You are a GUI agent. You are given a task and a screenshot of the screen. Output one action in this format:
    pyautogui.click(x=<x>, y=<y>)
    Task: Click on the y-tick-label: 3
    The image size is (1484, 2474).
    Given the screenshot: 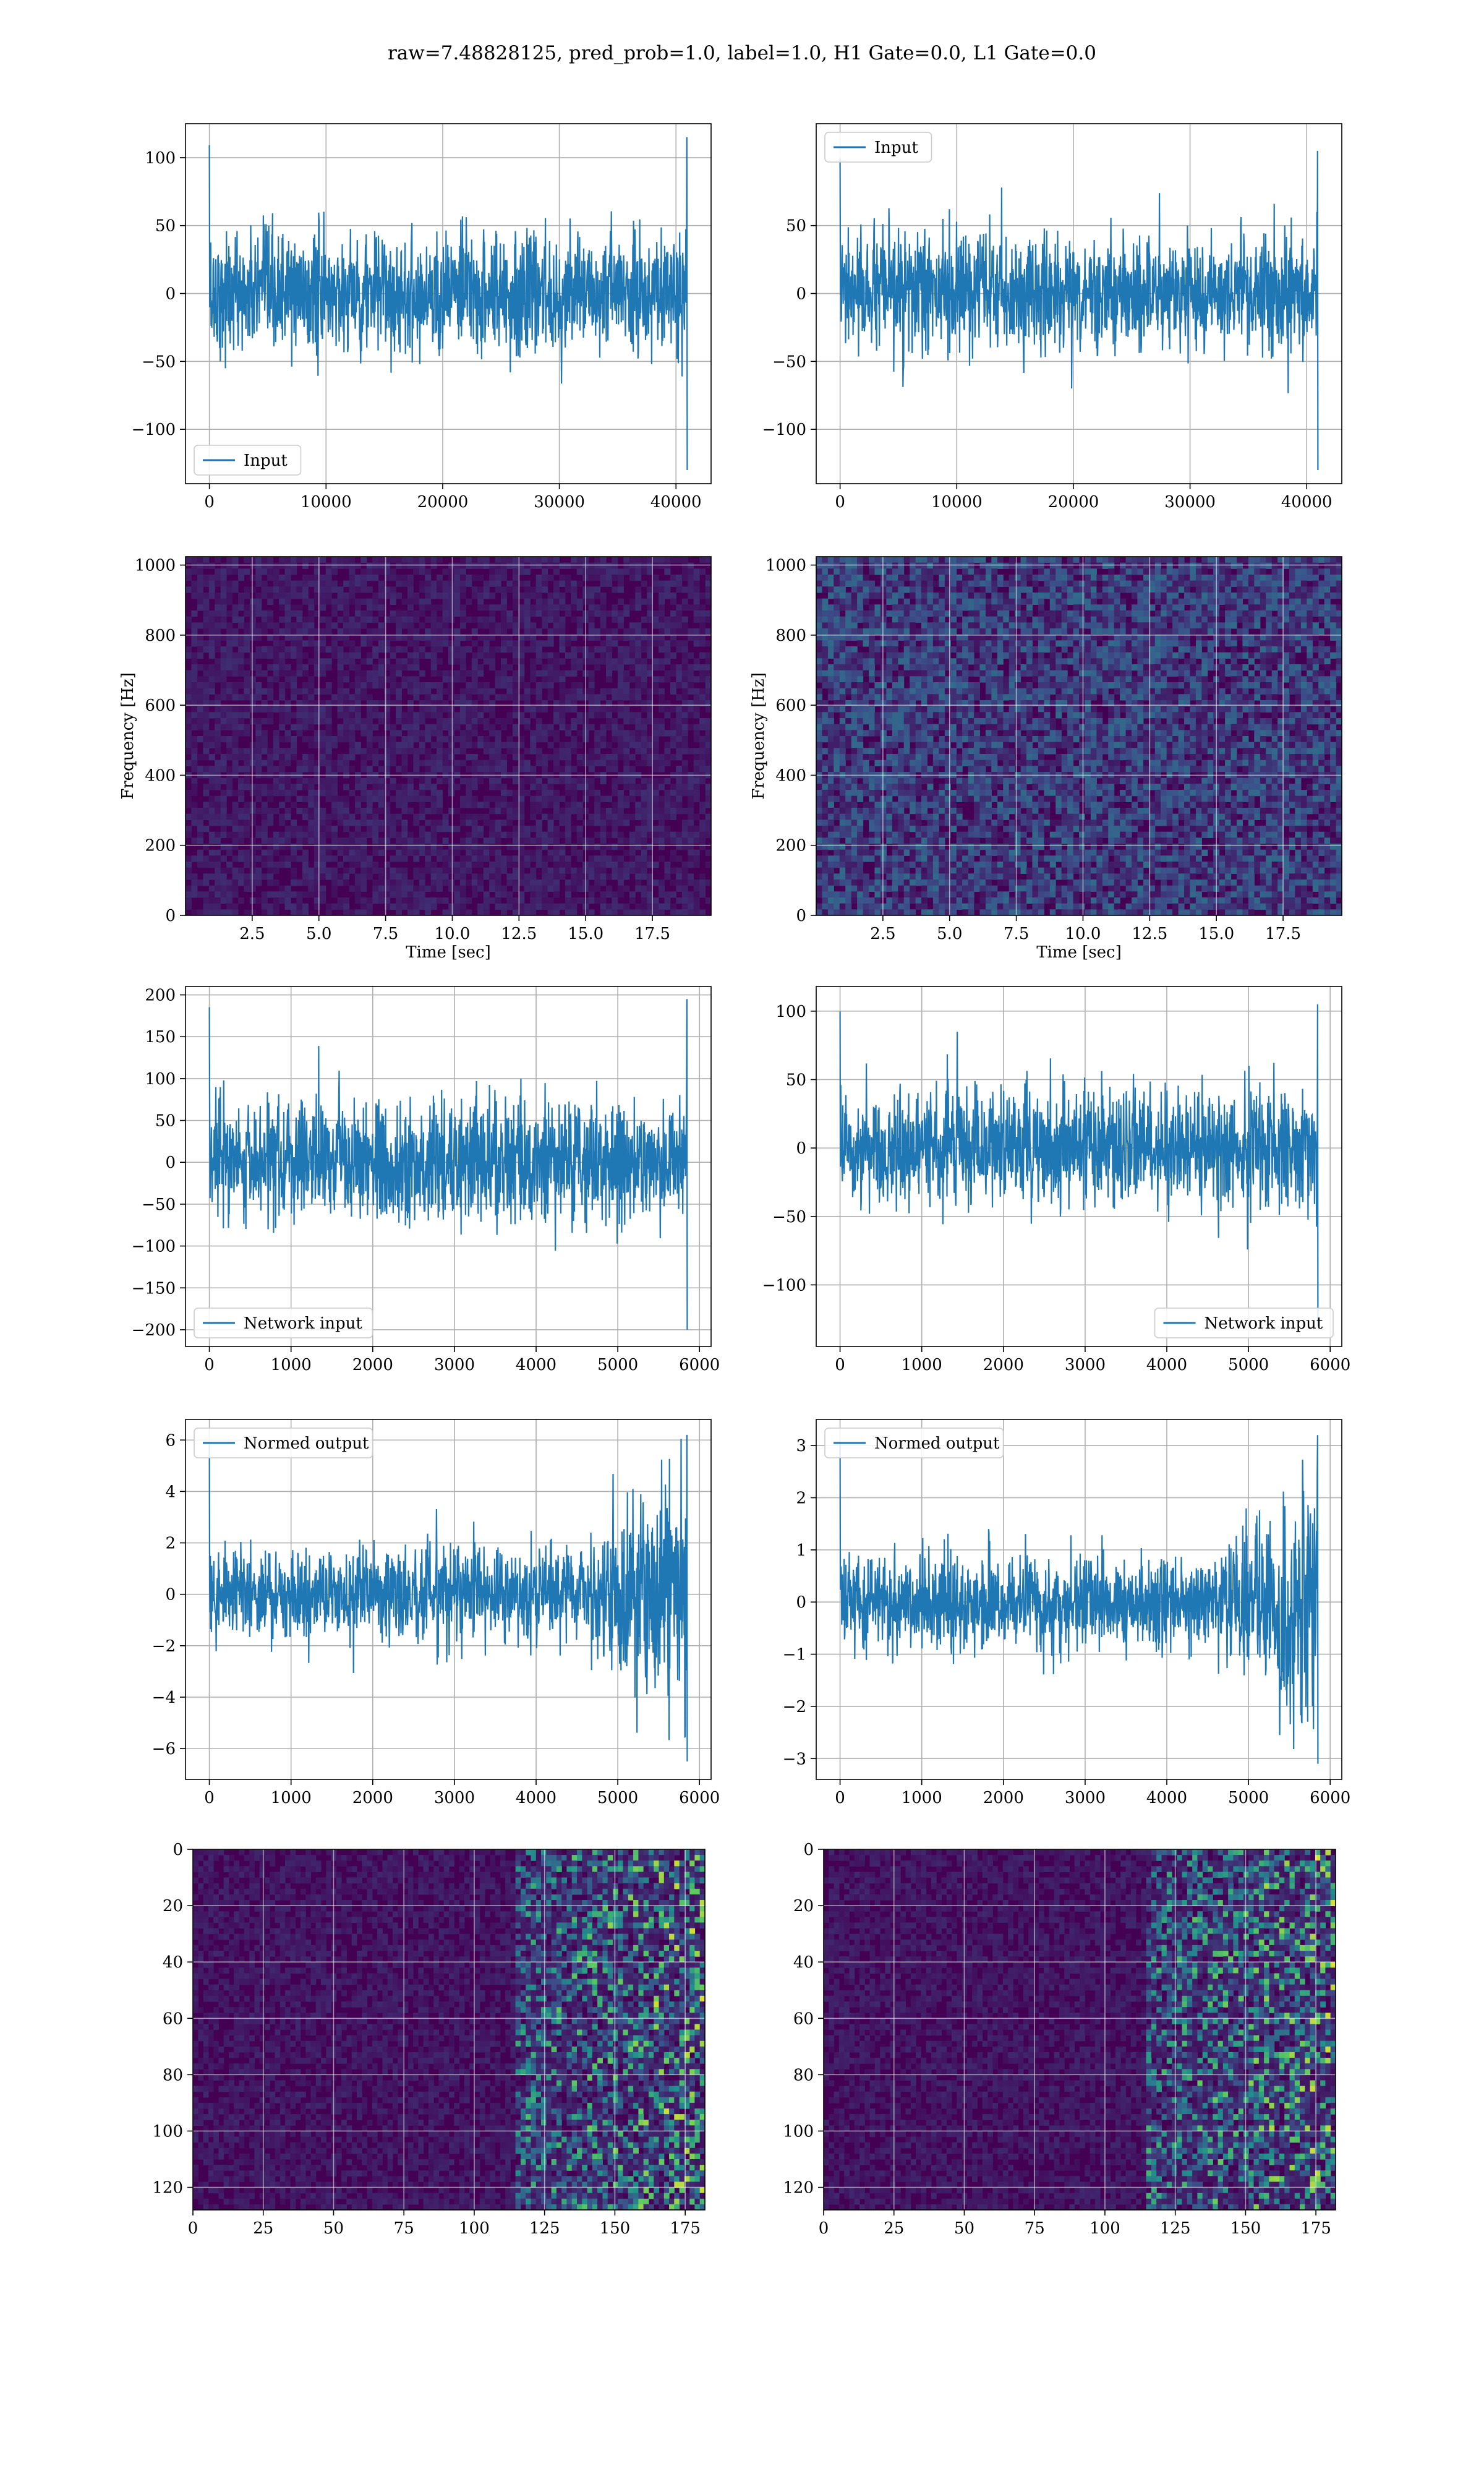 What is the action you would take?
    pyautogui.click(x=801, y=1446)
    